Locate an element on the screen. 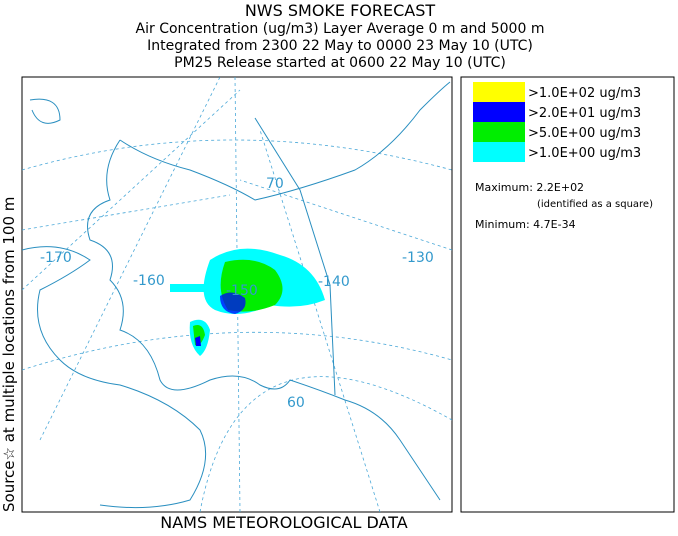  legend-label: >5.0E+00 ug/m3 is located at coordinates (584, 133).